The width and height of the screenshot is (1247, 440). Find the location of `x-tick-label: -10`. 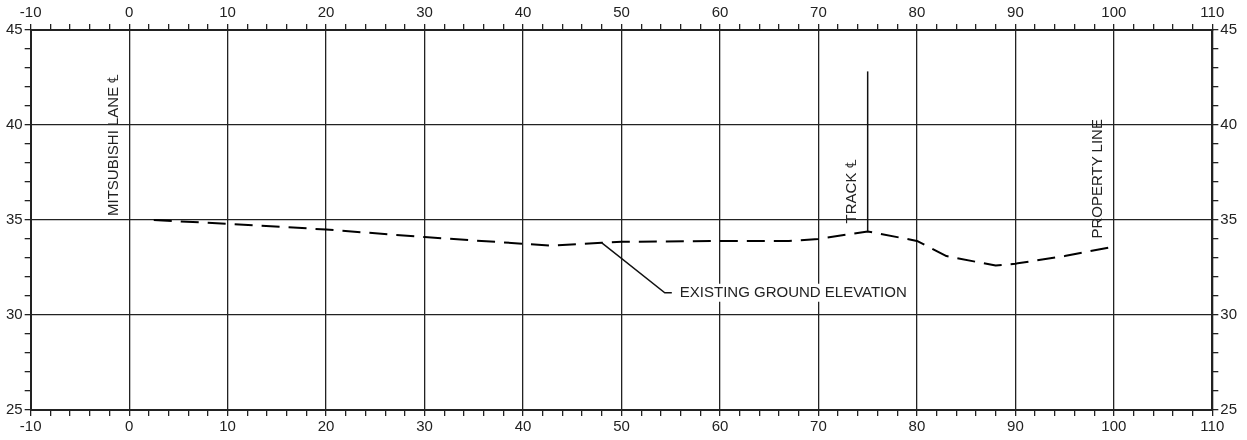

x-tick-label: -10 is located at coordinates (30, 426).